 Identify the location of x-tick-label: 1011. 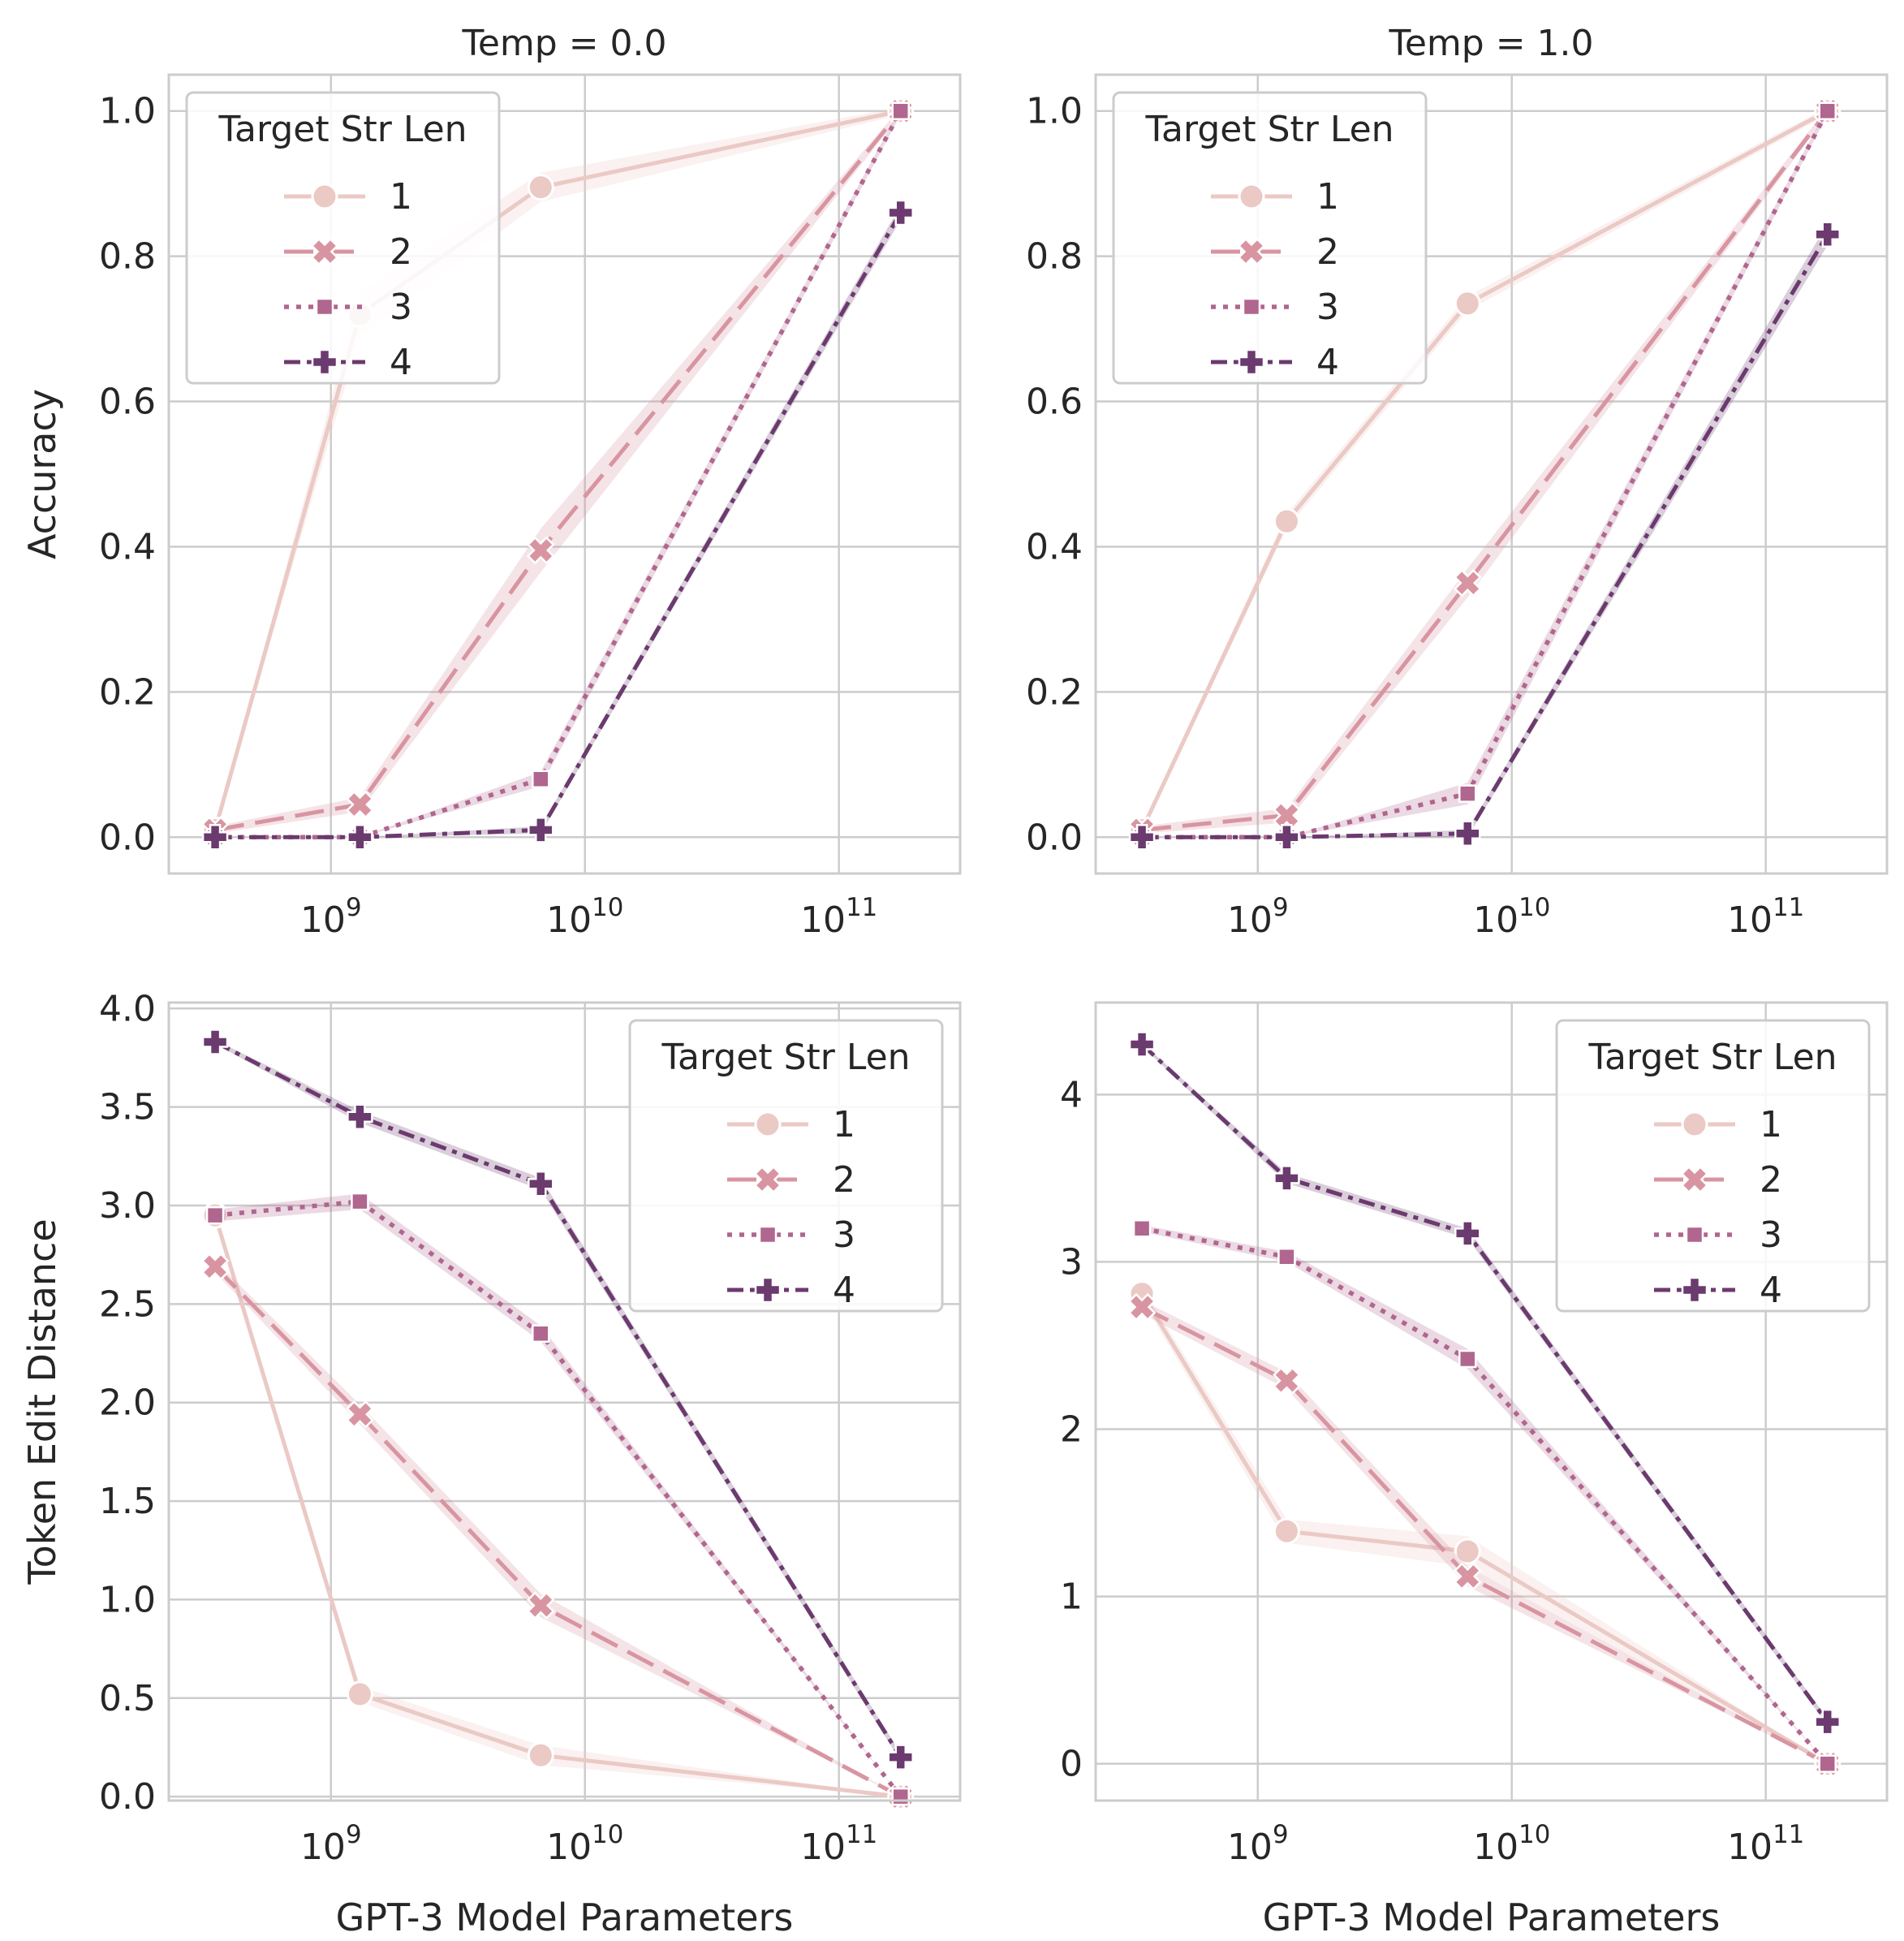
(1765, 917).